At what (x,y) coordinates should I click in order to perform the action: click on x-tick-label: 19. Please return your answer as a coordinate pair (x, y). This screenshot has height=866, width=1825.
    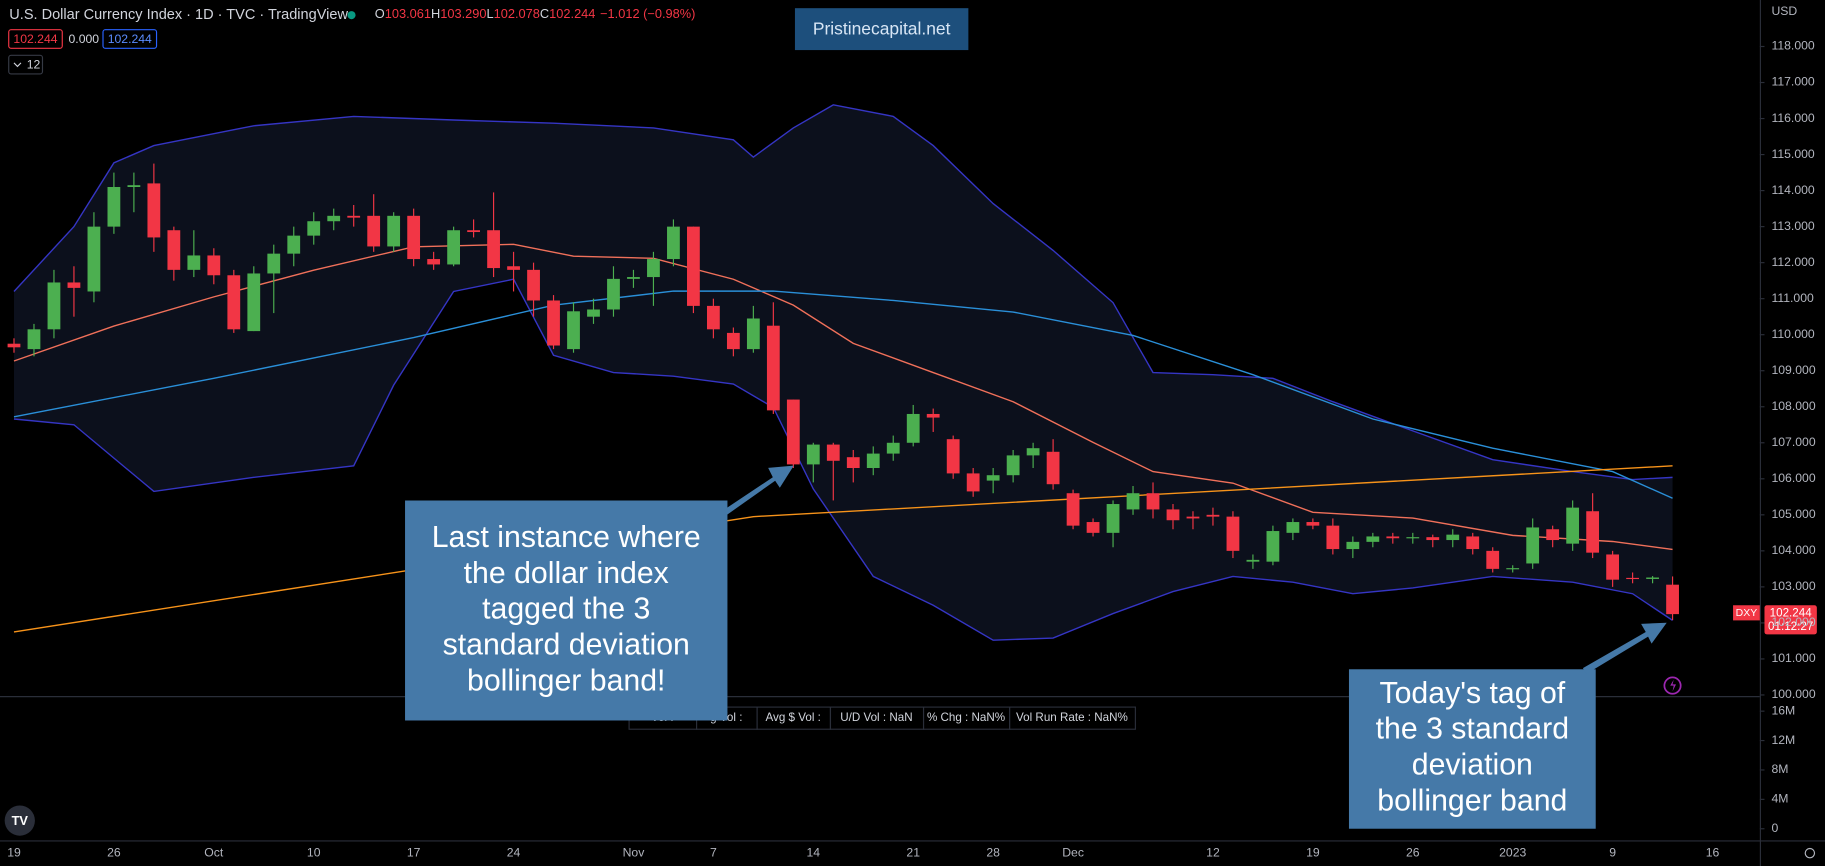
    Looking at the image, I should click on (1313, 852).